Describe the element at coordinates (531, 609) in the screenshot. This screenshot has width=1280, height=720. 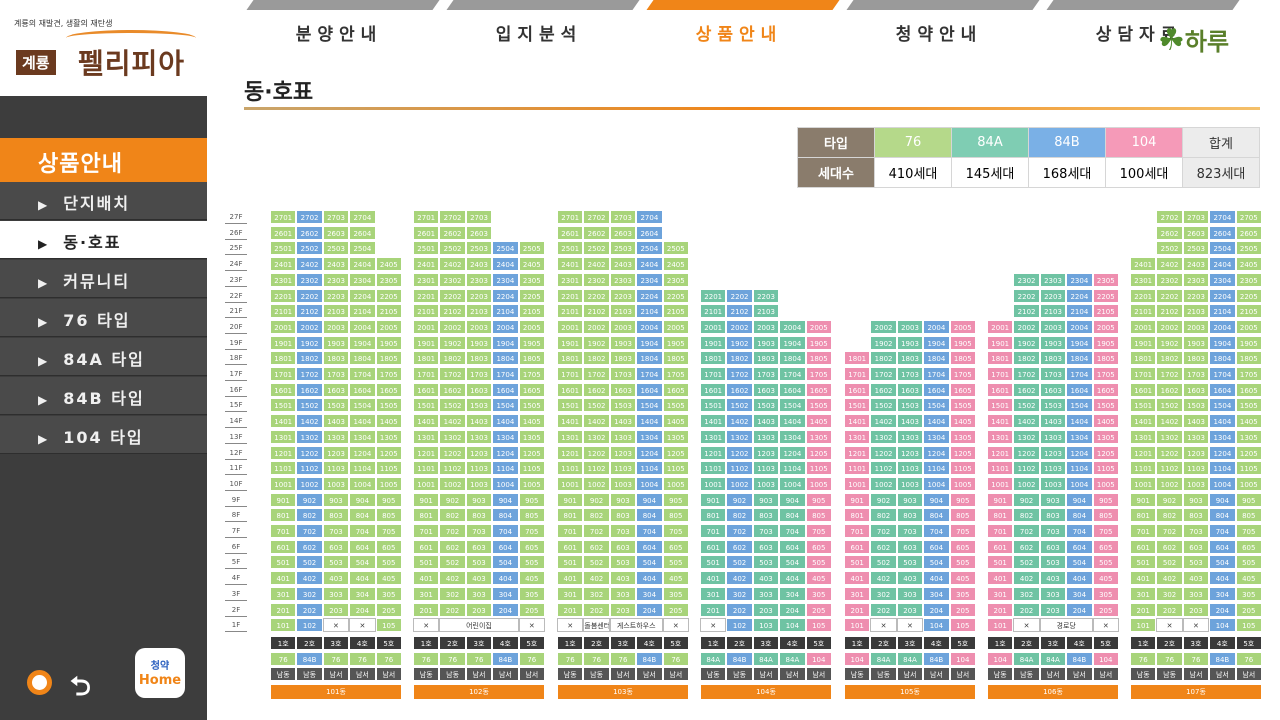
I see `unit-cell: 205` at that location.